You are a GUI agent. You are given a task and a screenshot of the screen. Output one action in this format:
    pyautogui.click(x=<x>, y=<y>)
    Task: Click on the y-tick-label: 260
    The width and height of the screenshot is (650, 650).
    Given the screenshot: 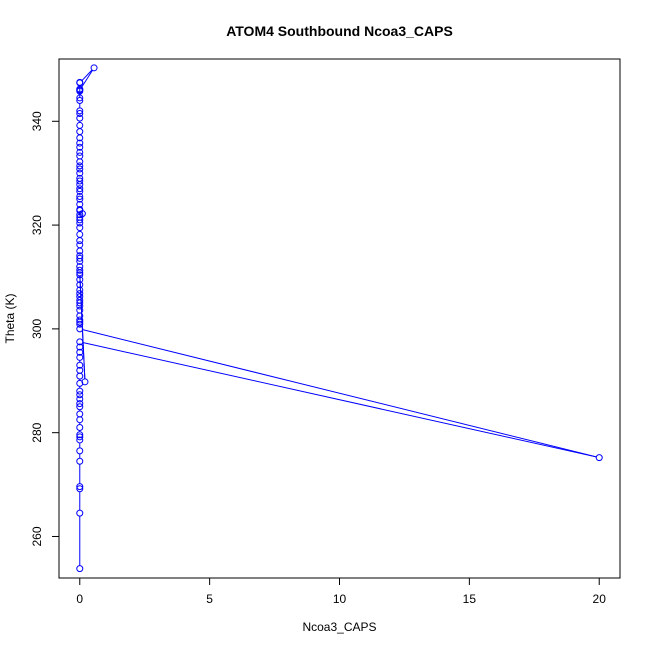 What is the action you would take?
    pyautogui.click(x=37, y=536)
    